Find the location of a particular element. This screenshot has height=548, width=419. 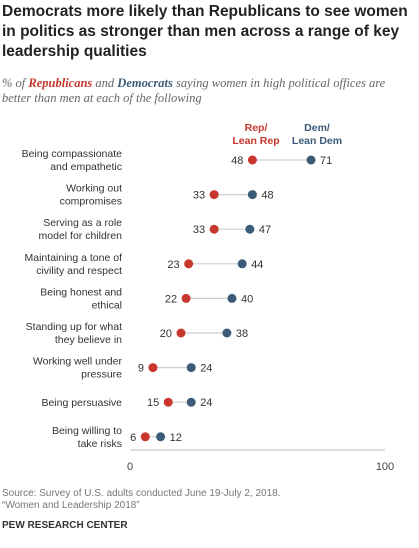

category-label: they believe in is located at coordinates (88, 340).